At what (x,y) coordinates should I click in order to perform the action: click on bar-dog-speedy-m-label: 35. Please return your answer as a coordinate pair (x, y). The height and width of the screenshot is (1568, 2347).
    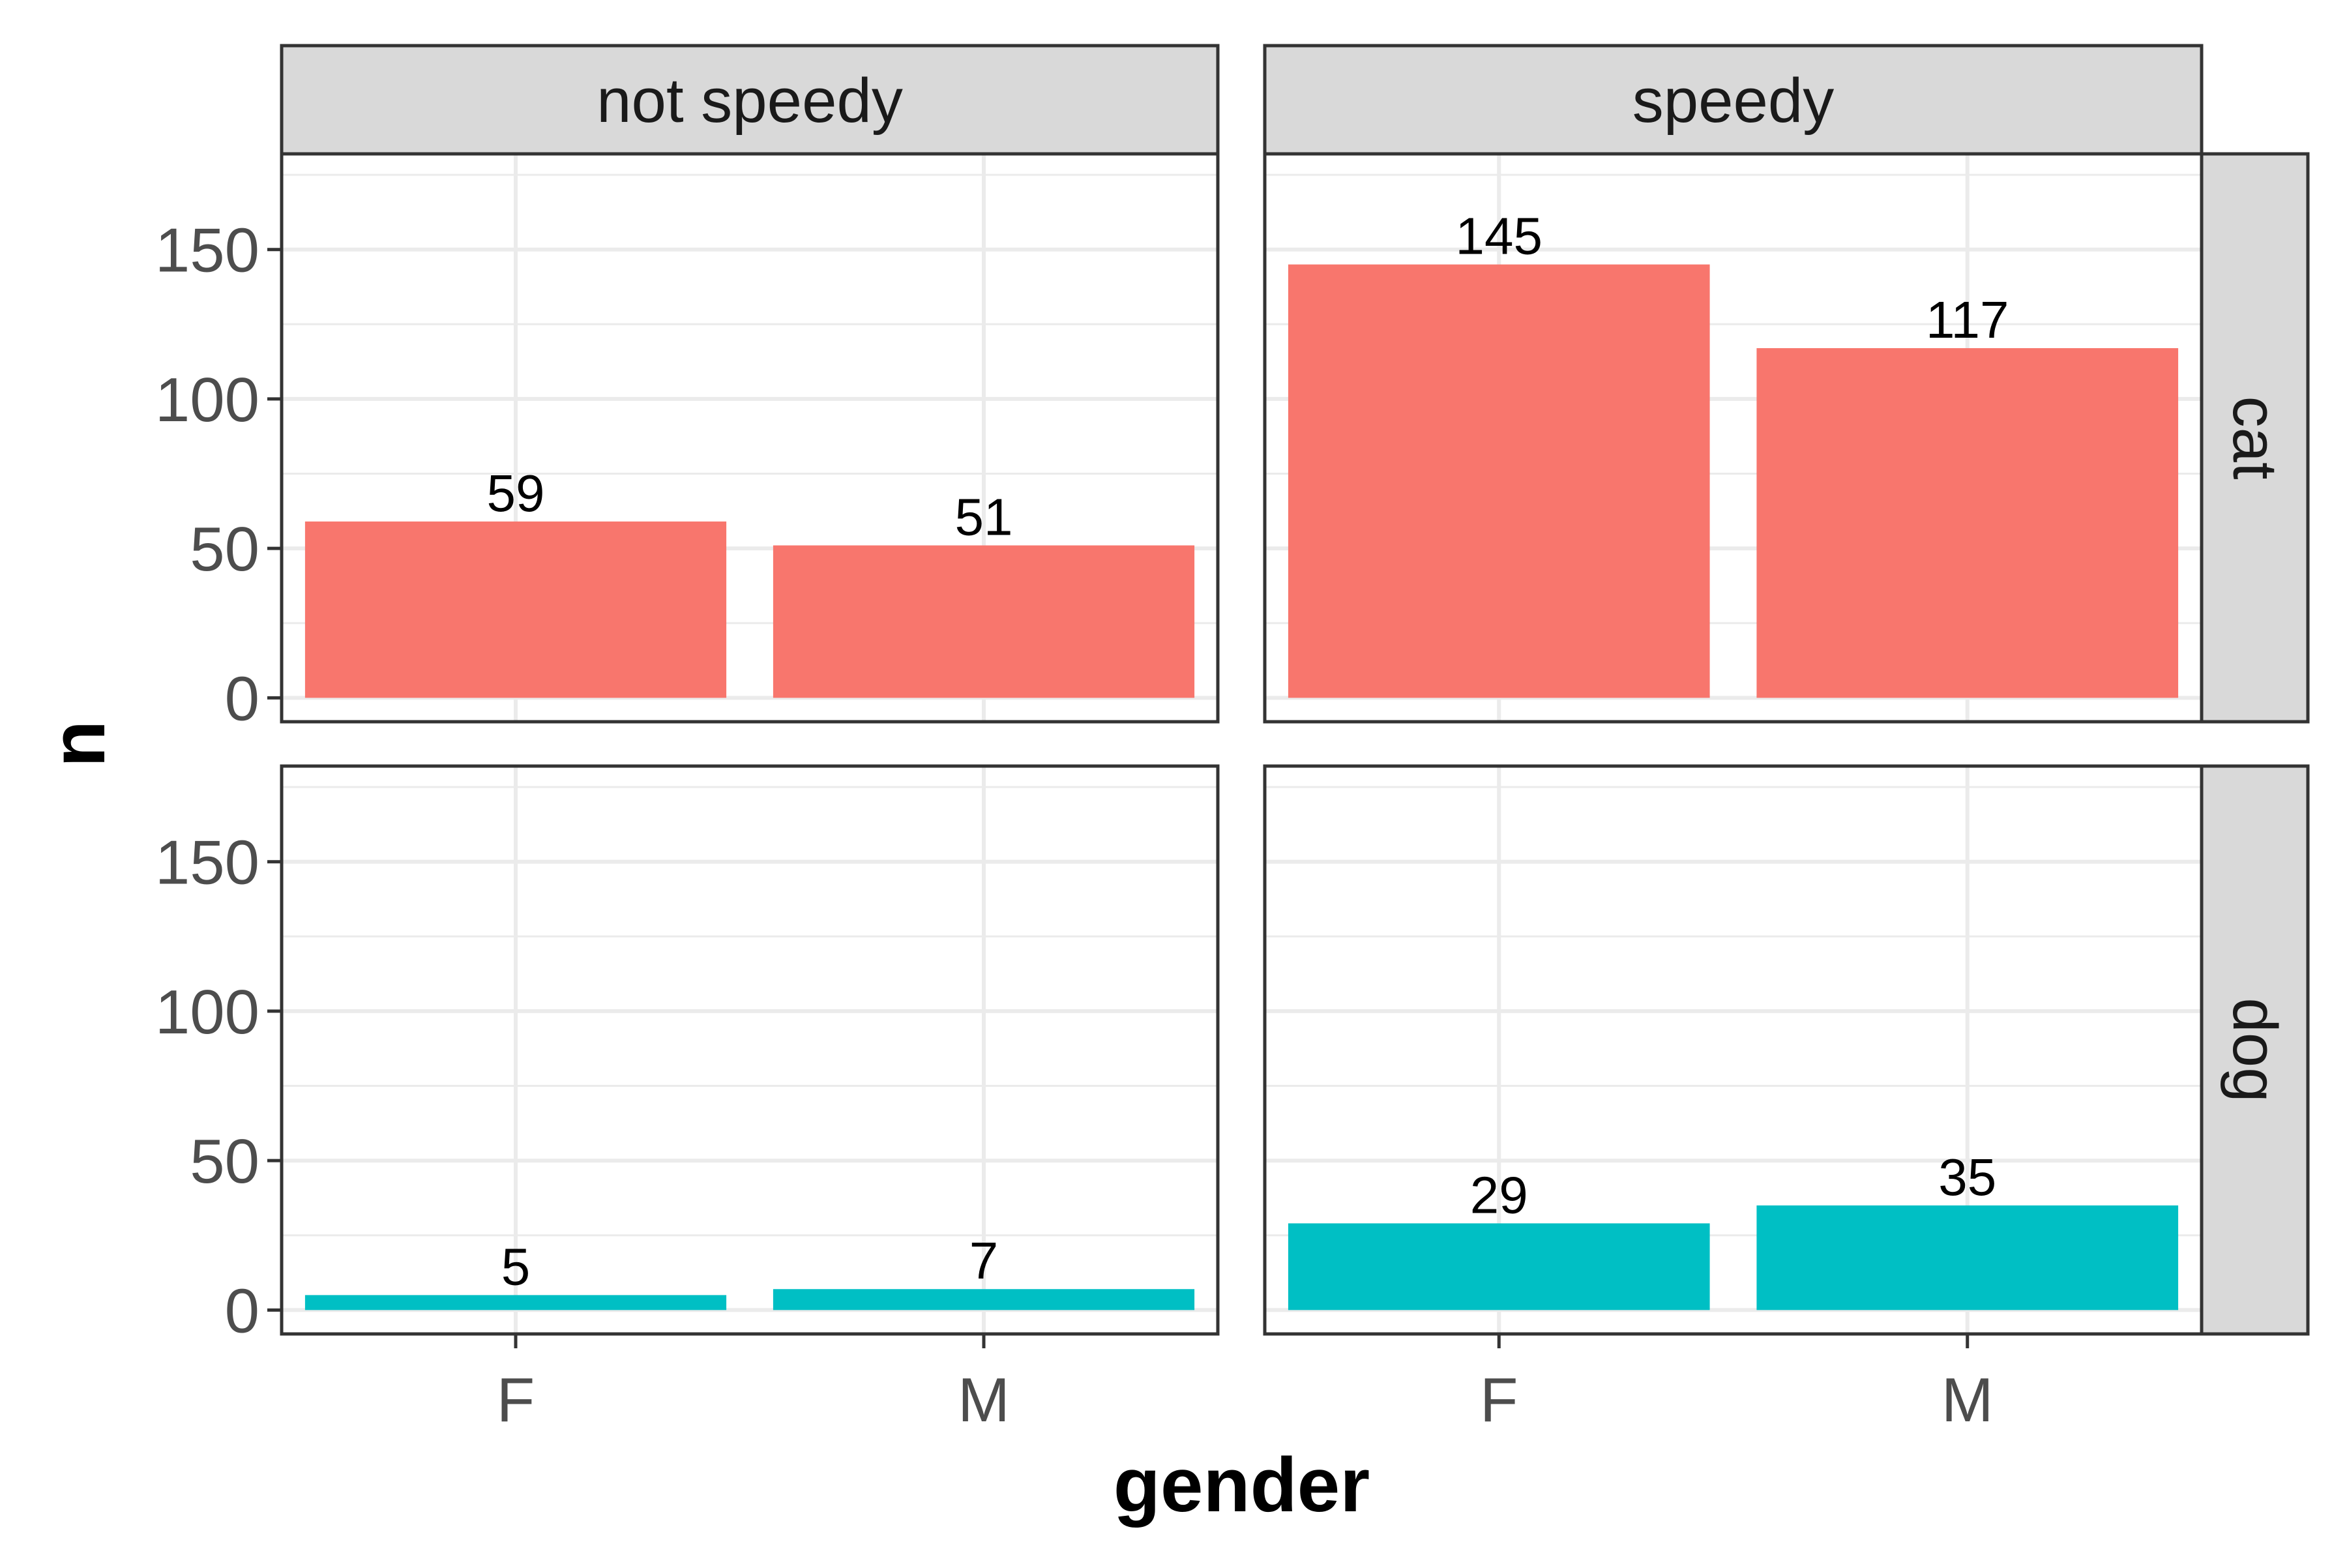
    Looking at the image, I should click on (1967, 1177).